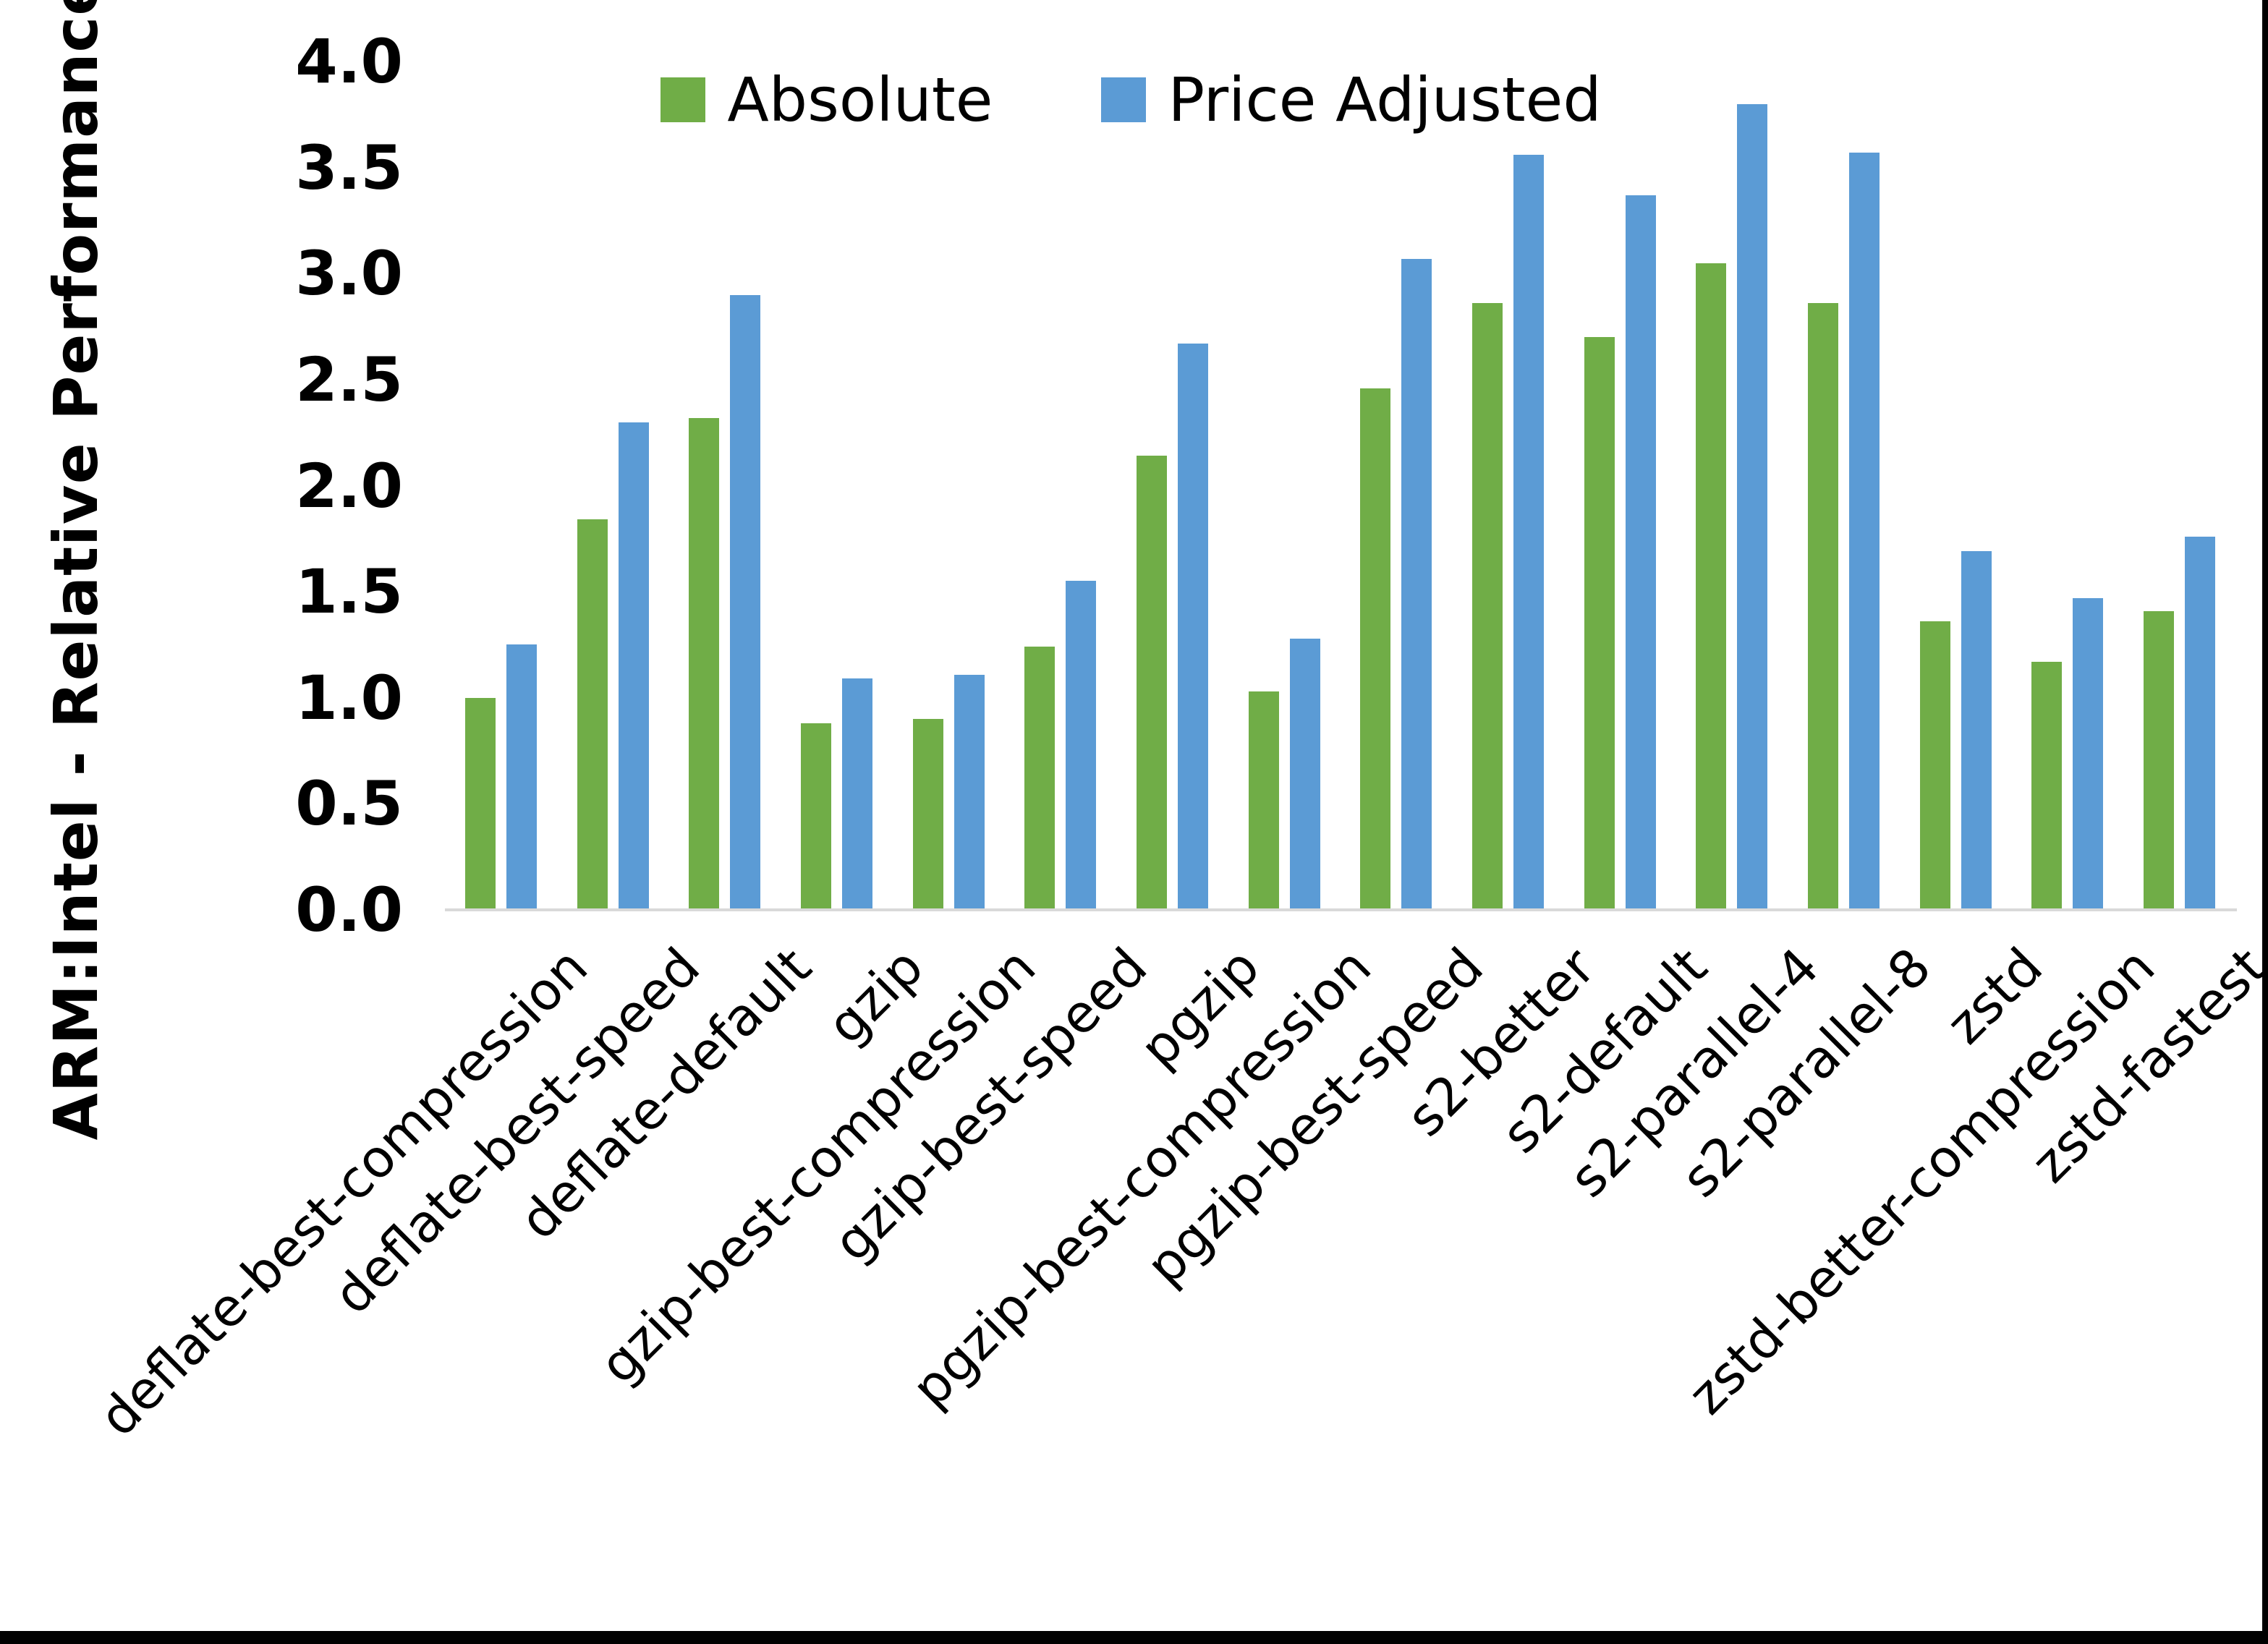 This screenshot has width=2268, height=1644. I want to click on bar-price-adjusted-deflate-best-compression, so click(521, 777).